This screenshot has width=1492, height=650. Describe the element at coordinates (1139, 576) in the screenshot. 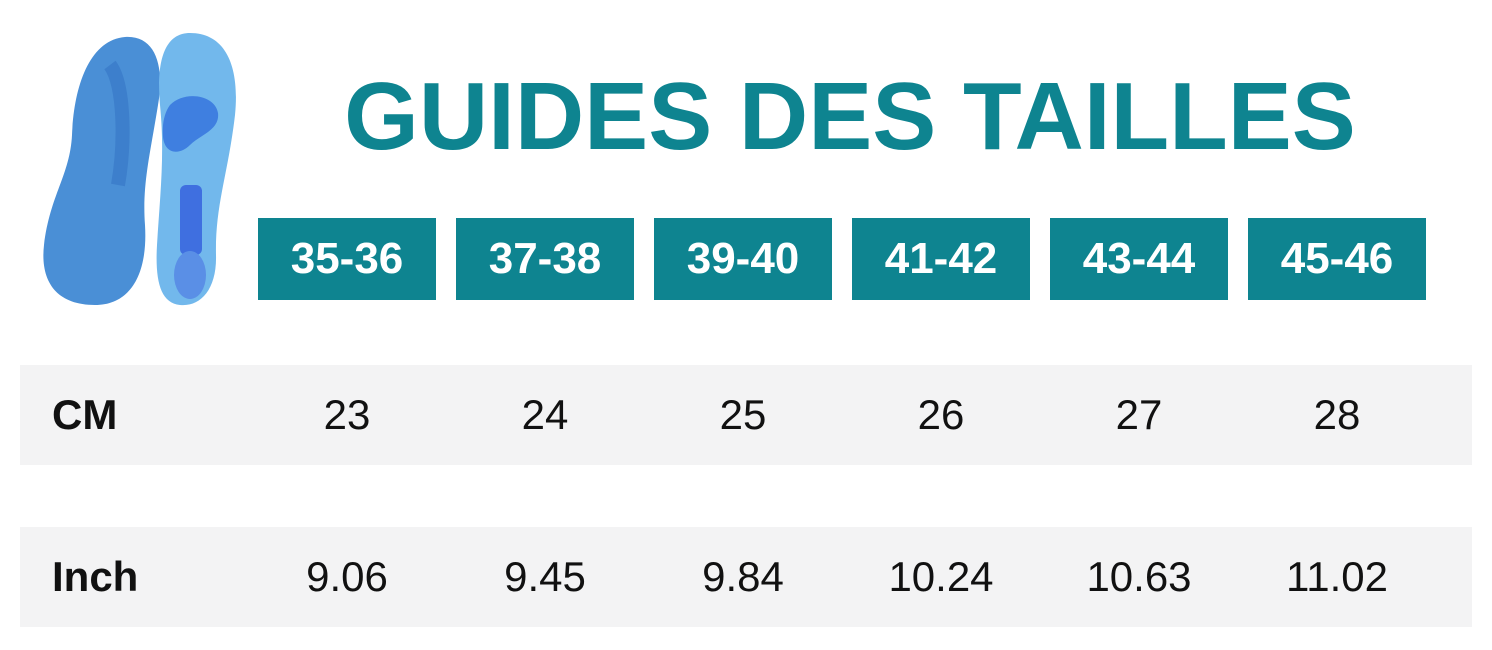

I see `cell: 10.63` at that location.